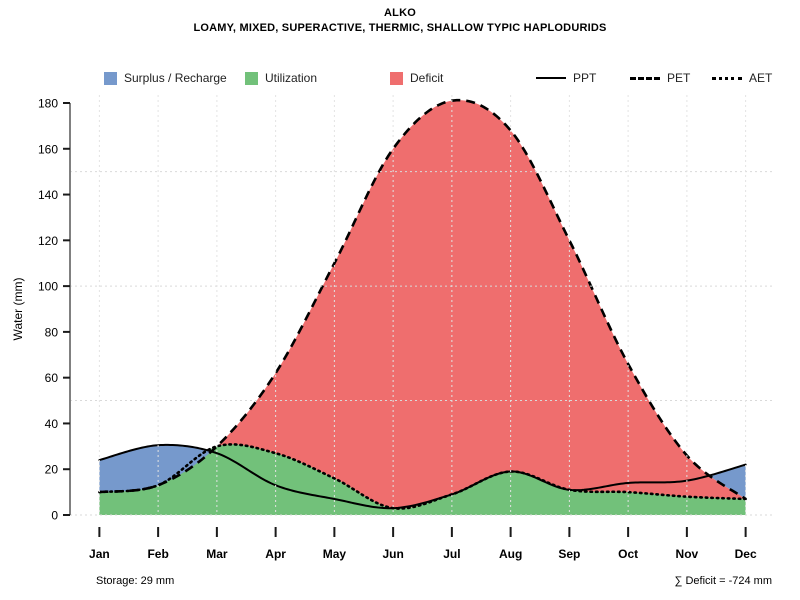  What do you see at coordinates (569, 554) in the screenshot?
I see `x-axis-tick-label: Sep` at bounding box center [569, 554].